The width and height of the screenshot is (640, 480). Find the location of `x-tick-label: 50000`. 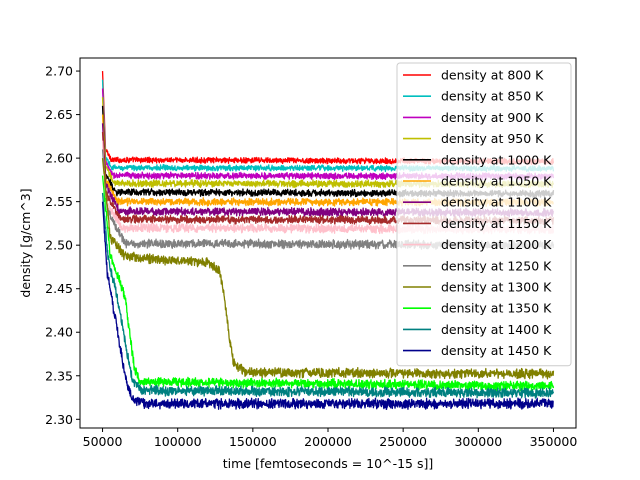

x-tick-label: 50000 is located at coordinates (103, 441).